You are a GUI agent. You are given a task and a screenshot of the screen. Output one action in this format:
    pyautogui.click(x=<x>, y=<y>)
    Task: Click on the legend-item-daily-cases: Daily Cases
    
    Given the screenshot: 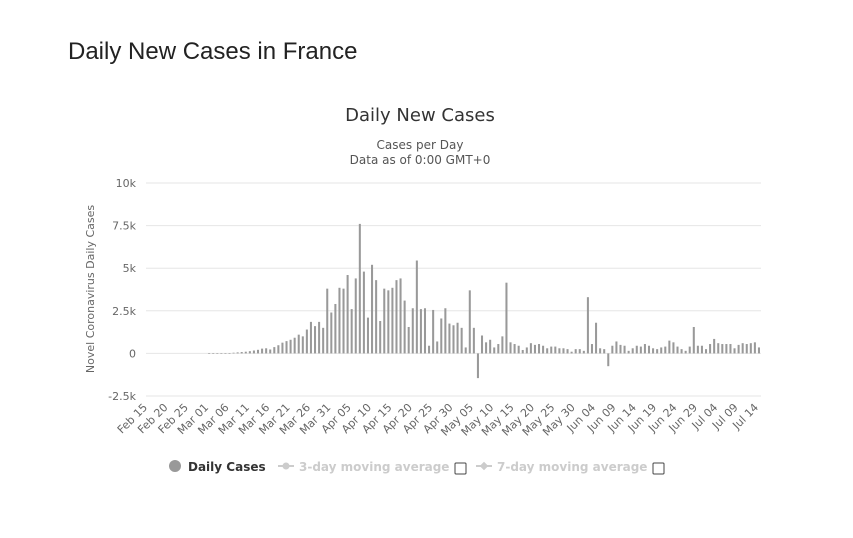 What is the action you would take?
    pyautogui.click(x=217, y=467)
    